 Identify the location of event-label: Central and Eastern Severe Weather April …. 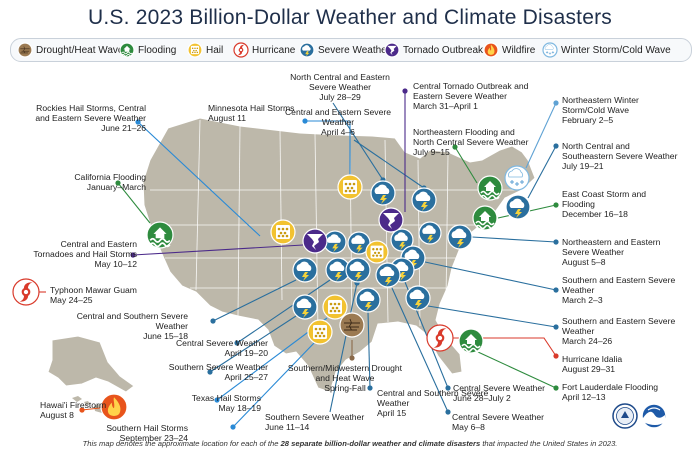
(338, 122).